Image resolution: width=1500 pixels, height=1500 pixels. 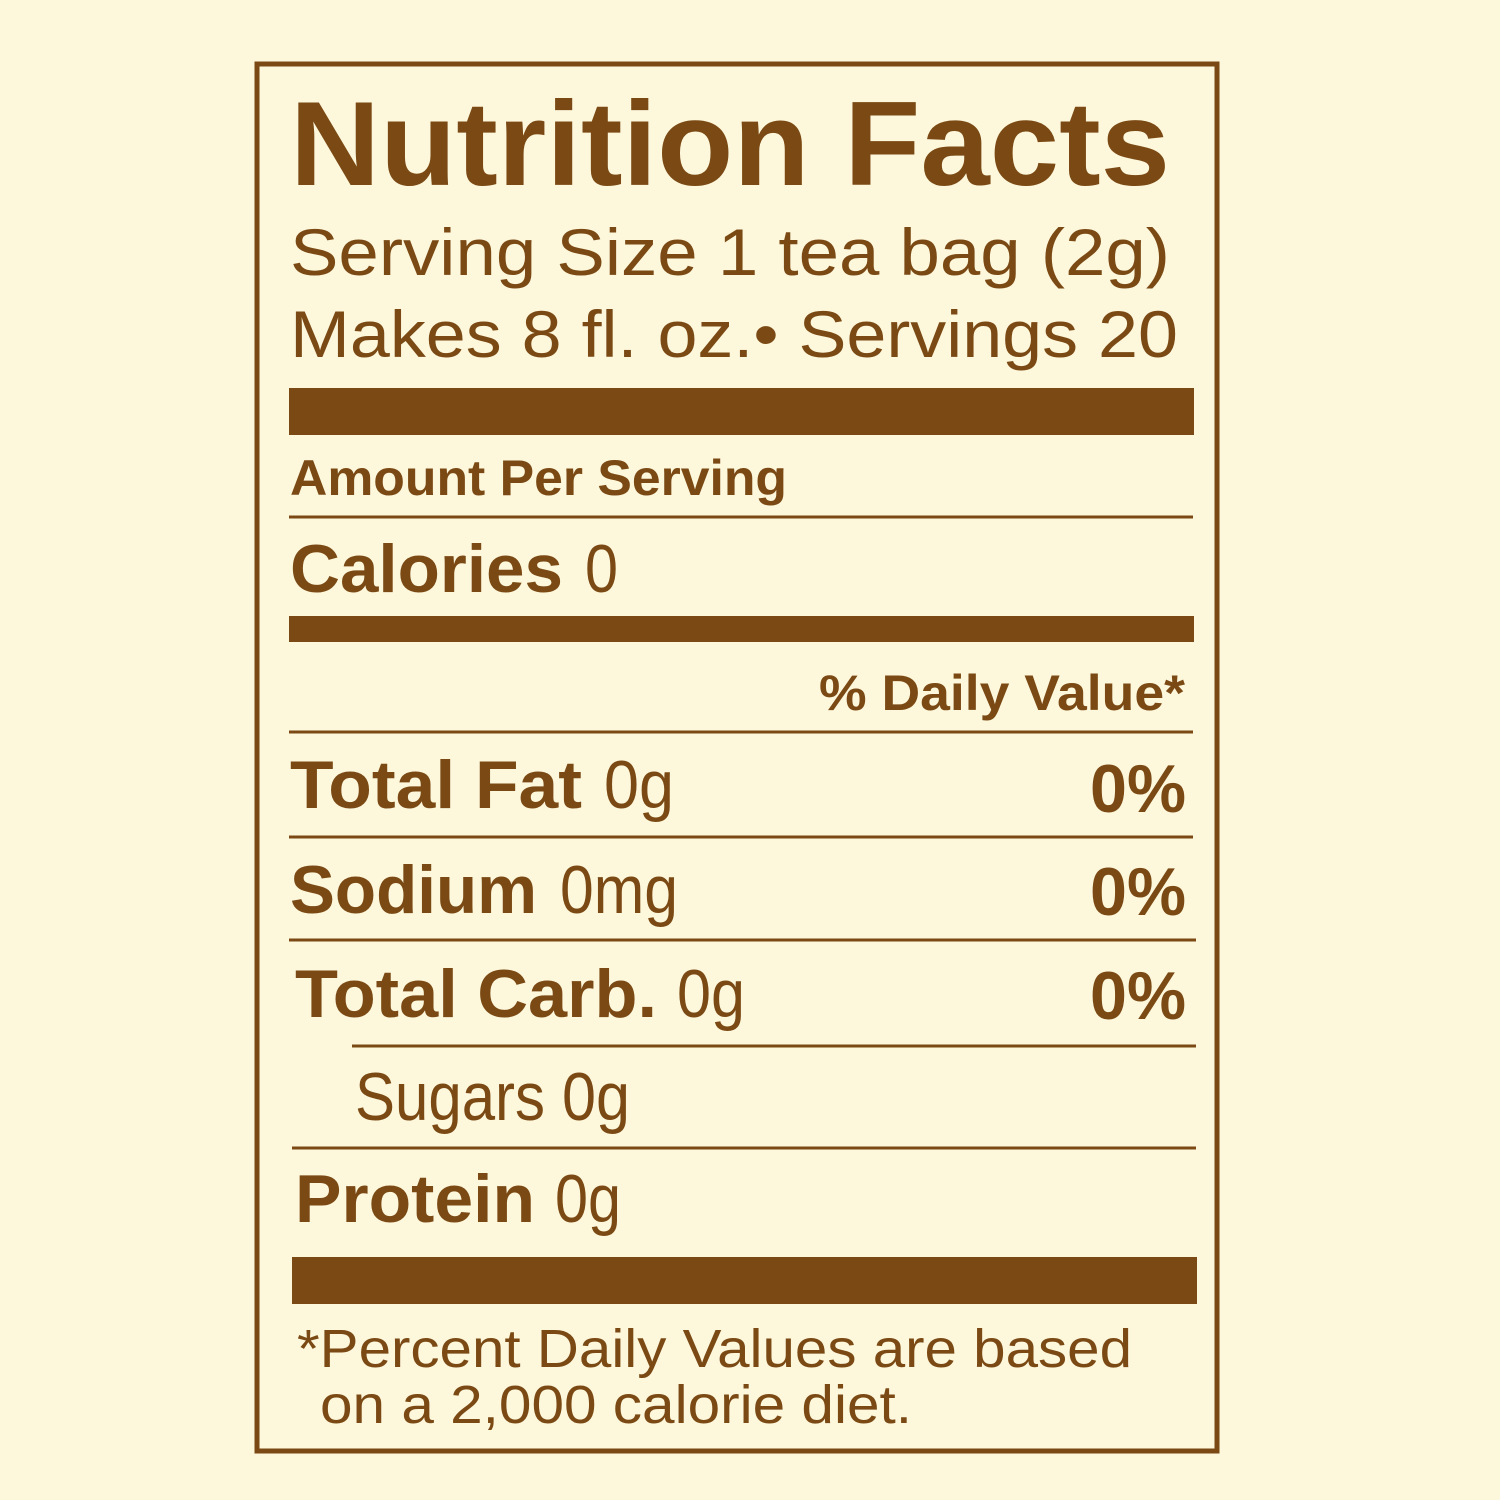 I want to click on serving-size: Serving Size 1 tea bag (2g), so click(x=730, y=252).